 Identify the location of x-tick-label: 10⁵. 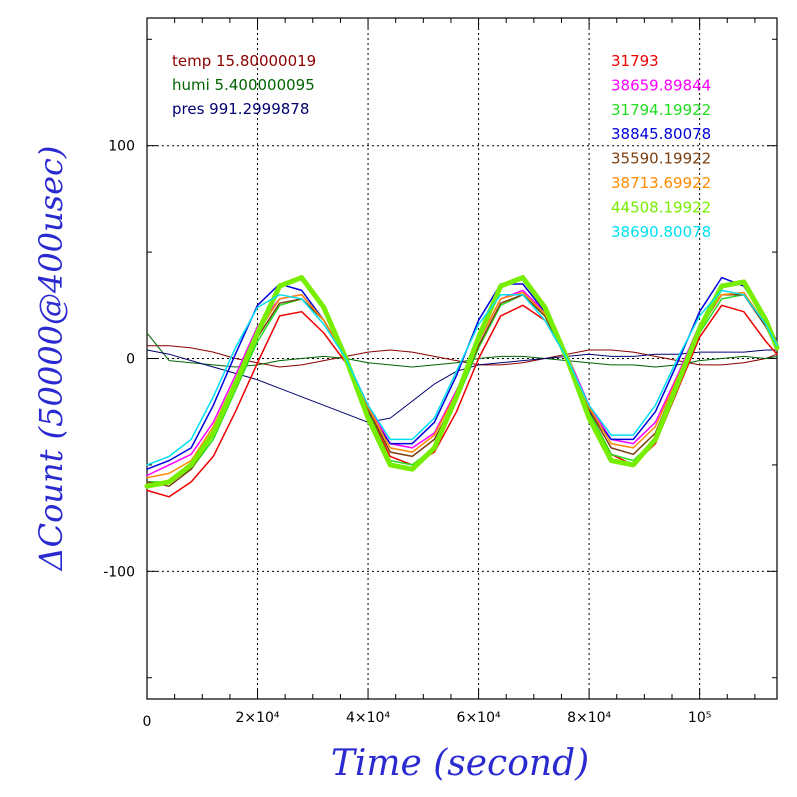
(699, 718).